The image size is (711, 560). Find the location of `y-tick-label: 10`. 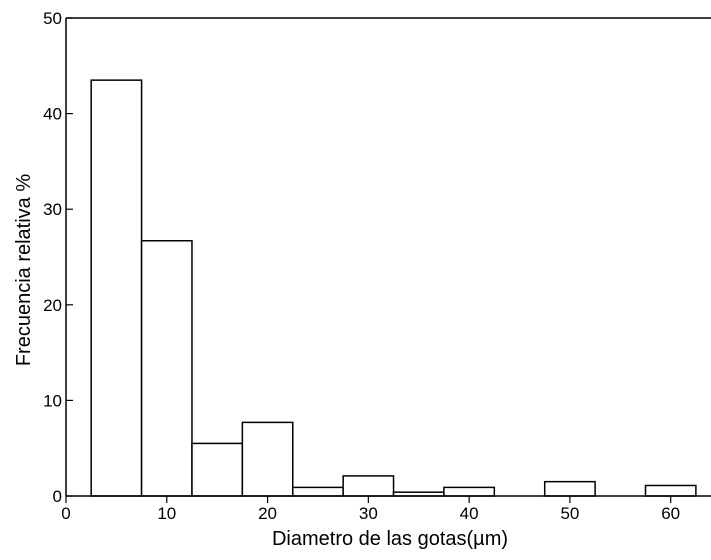

y-tick-label: 10 is located at coordinates (52, 400).